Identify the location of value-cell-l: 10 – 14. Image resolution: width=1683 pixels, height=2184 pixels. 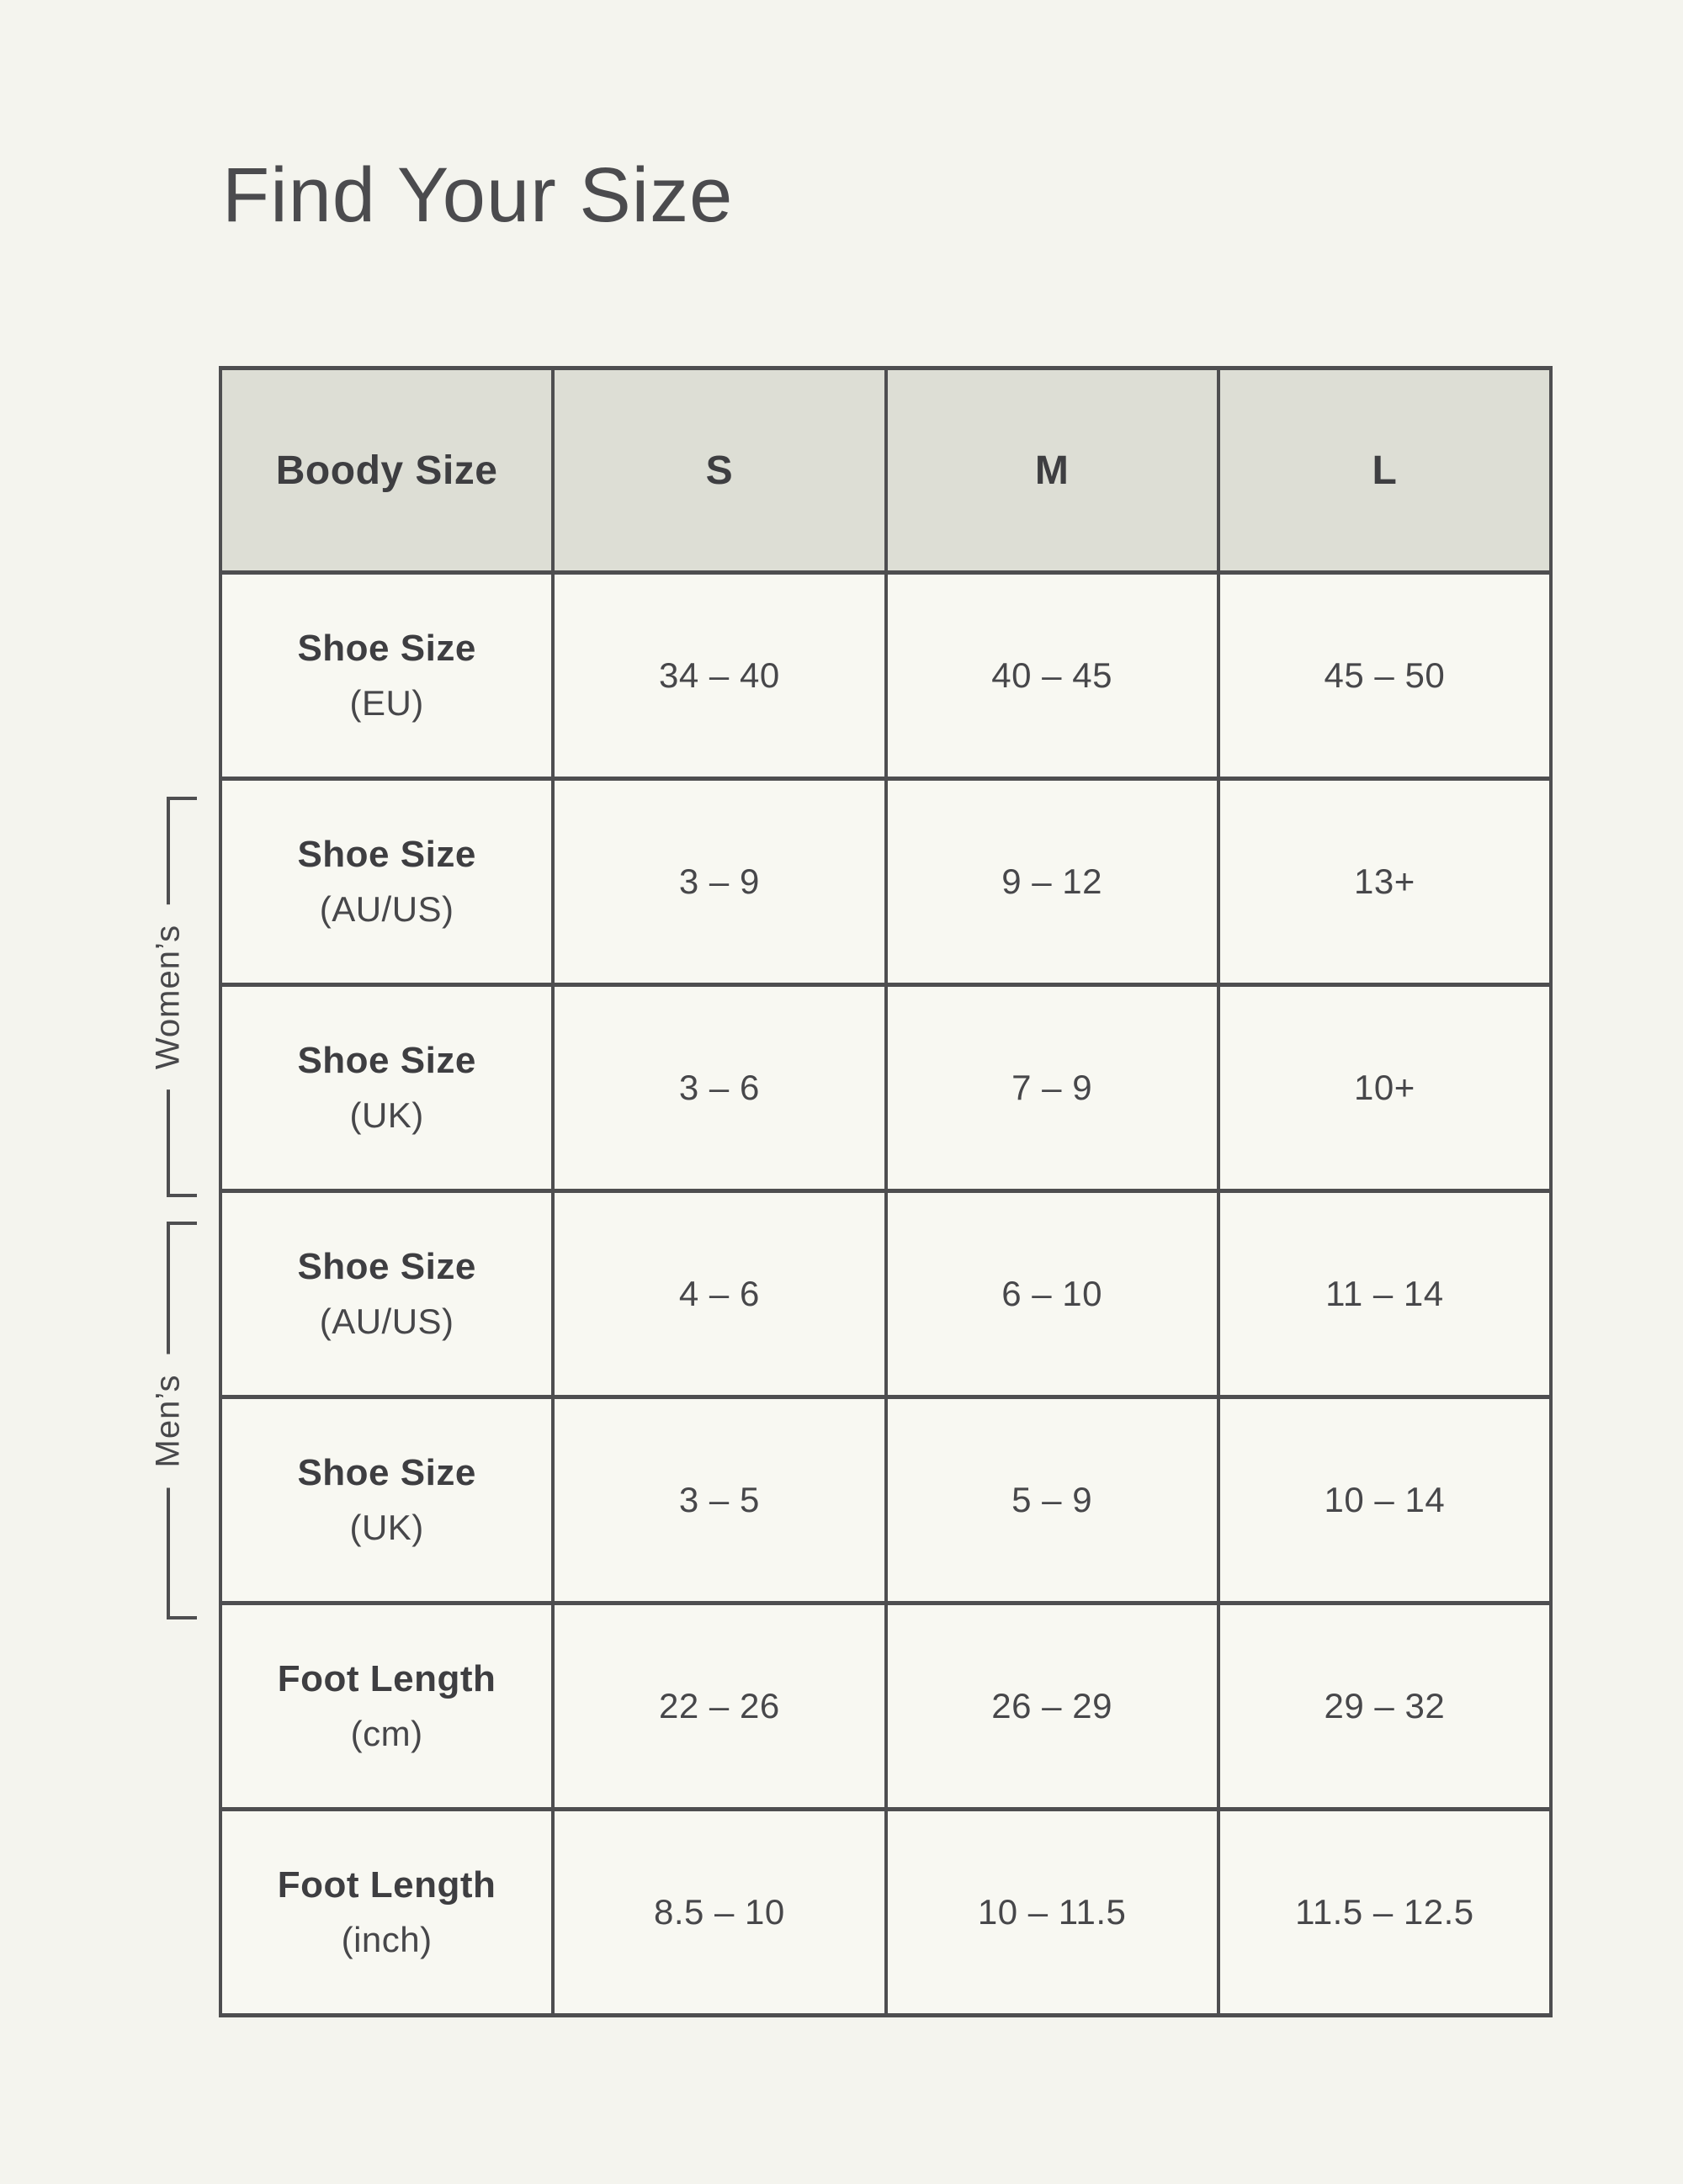
(1384, 1500).